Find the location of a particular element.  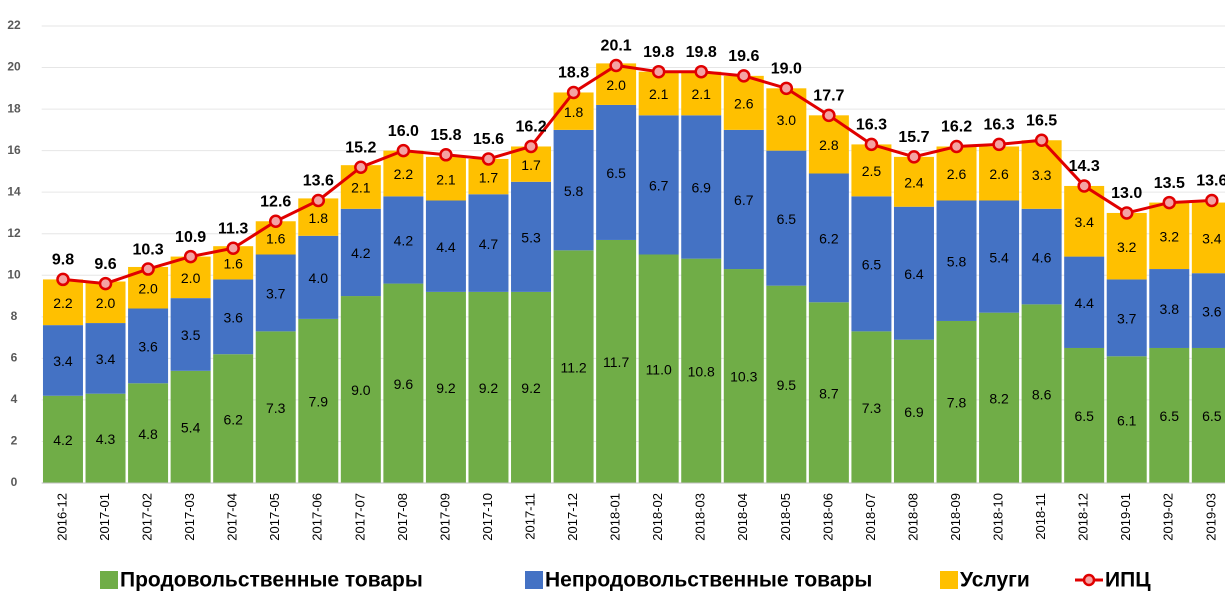

data-label: 3.2 is located at coordinates (1170, 237).